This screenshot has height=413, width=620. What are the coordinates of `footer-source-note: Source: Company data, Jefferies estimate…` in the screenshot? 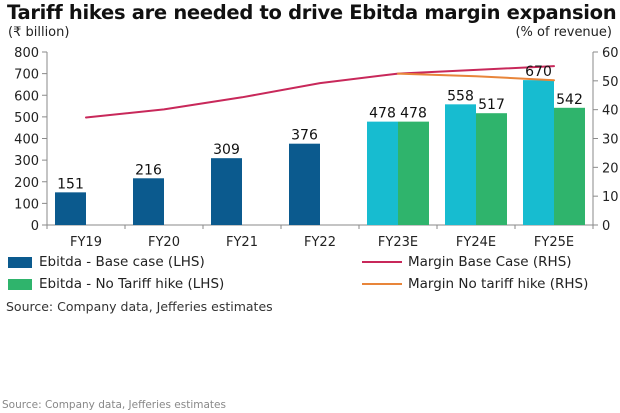 It's located at (114, 405).